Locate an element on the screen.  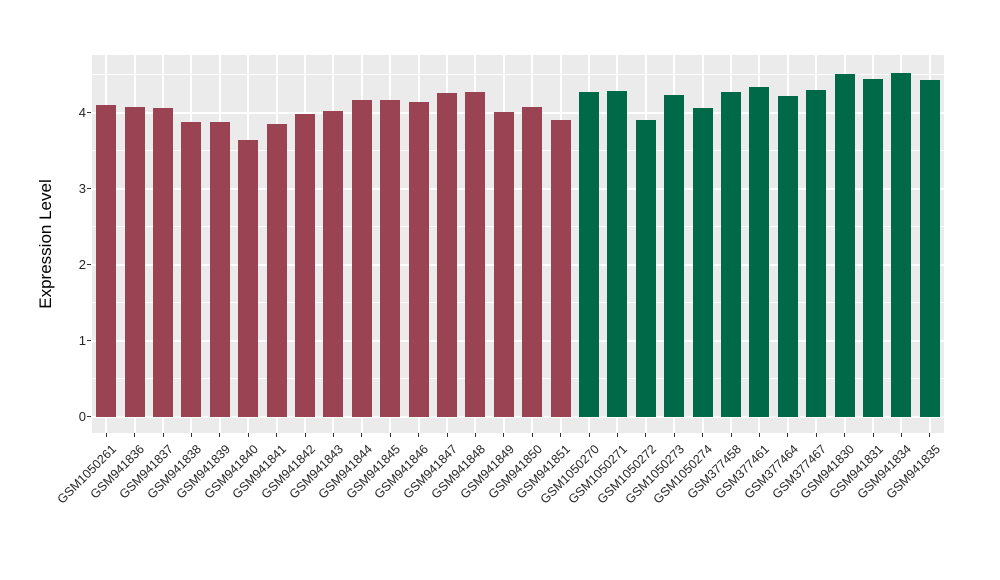
y-tick-label: 1 is located at coordinates (82, 340).